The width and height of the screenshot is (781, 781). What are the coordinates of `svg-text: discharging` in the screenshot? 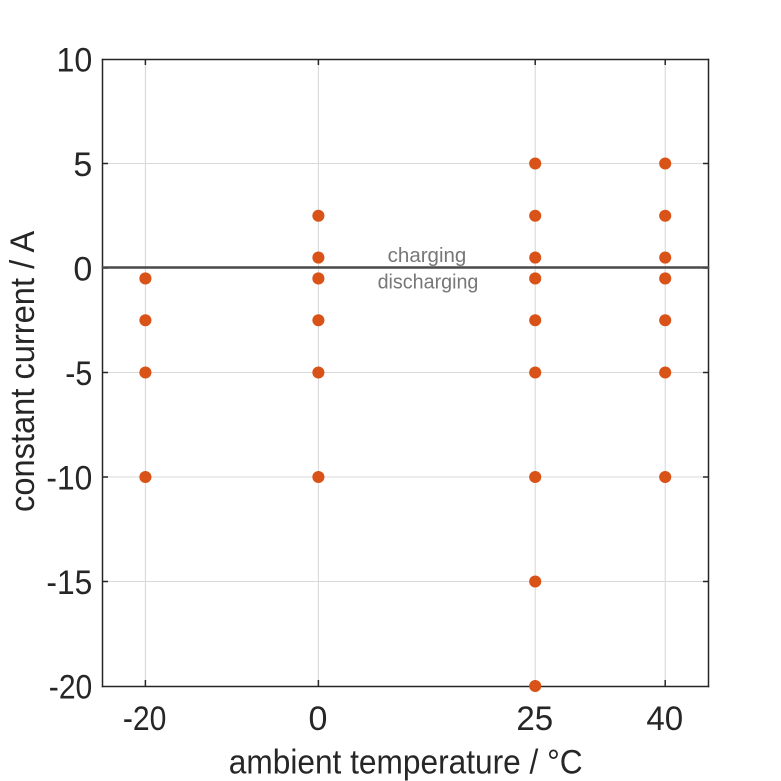 It's located at (428, 281).